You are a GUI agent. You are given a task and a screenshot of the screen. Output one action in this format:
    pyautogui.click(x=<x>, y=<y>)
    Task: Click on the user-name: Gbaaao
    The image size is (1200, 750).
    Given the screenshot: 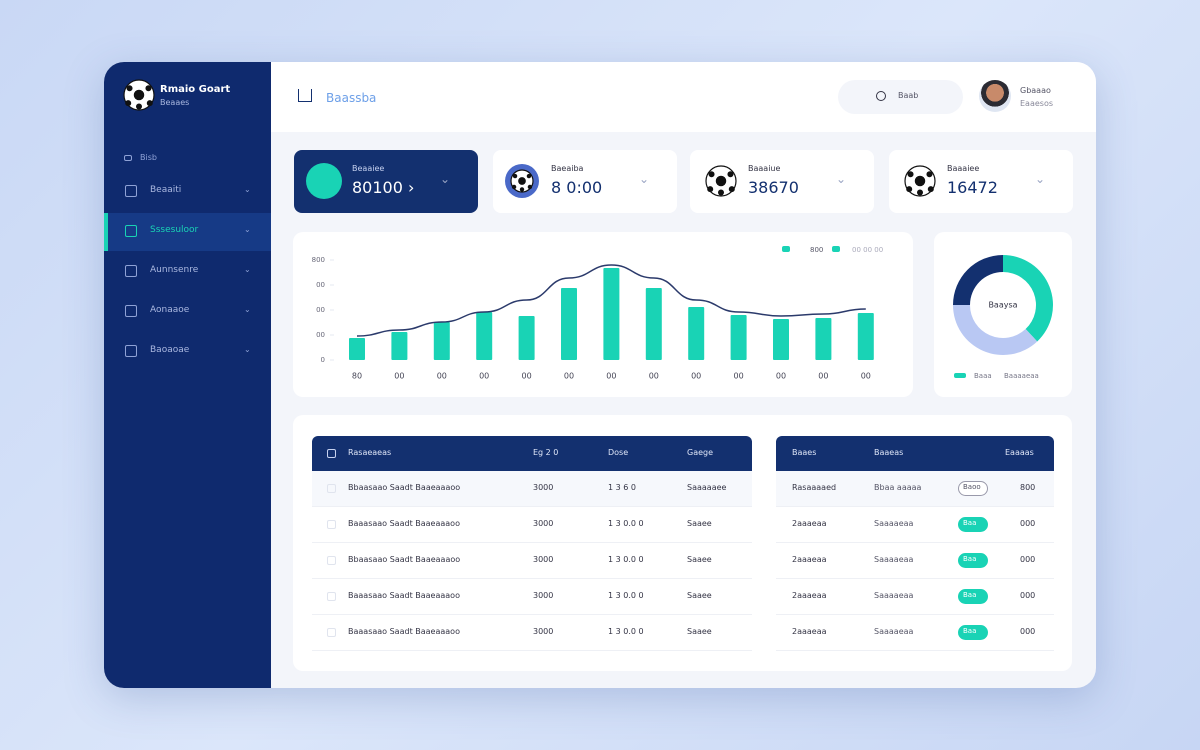 What is the action you would take?
    pyautogui.click(x=1035, y=90)
    